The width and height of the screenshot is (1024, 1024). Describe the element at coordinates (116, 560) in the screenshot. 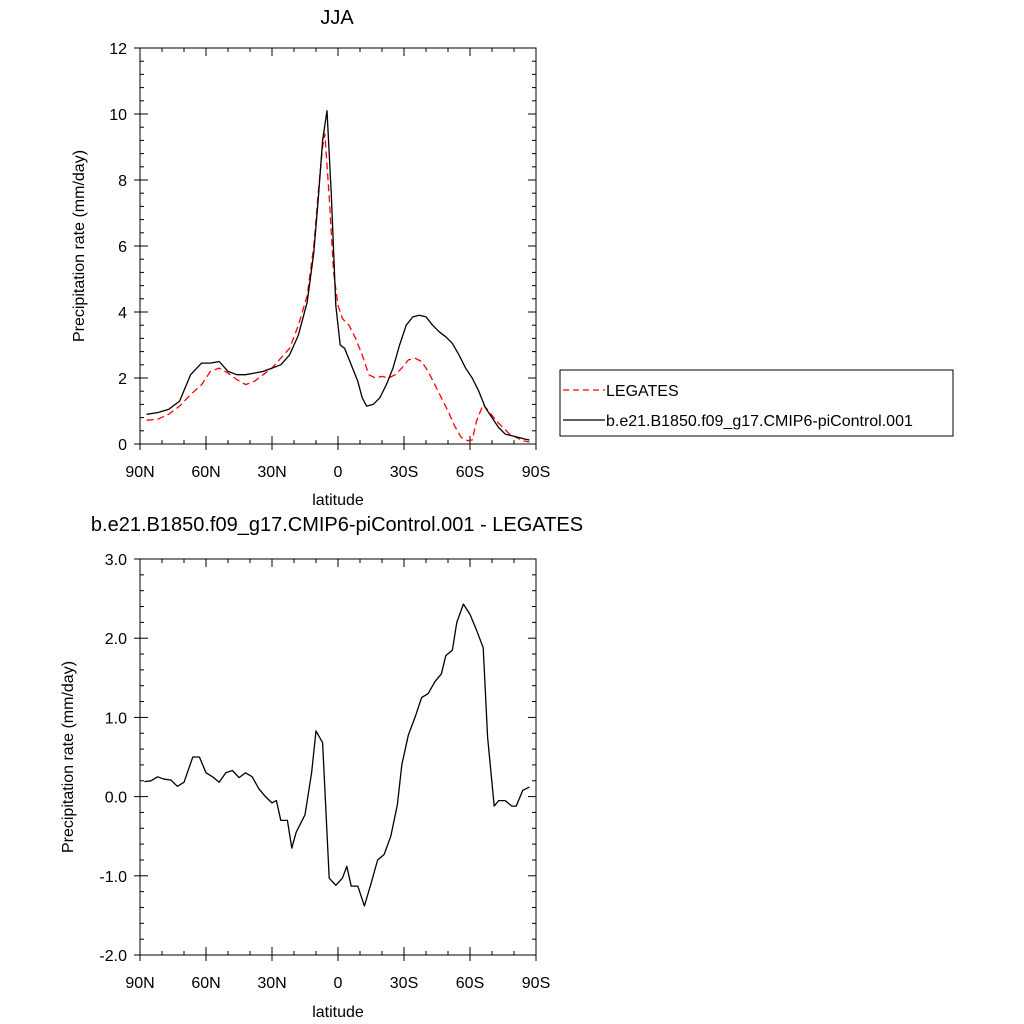

I see `bottom-y-tick-label: 3.0` at that location.